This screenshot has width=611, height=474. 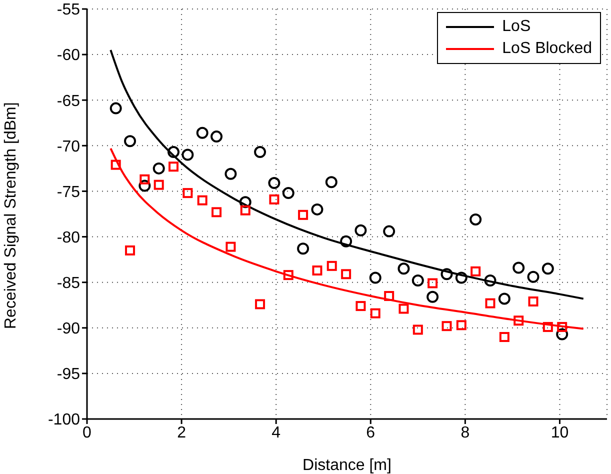 I want to click on y-tick-label: -100, so click(x=64, y=420).